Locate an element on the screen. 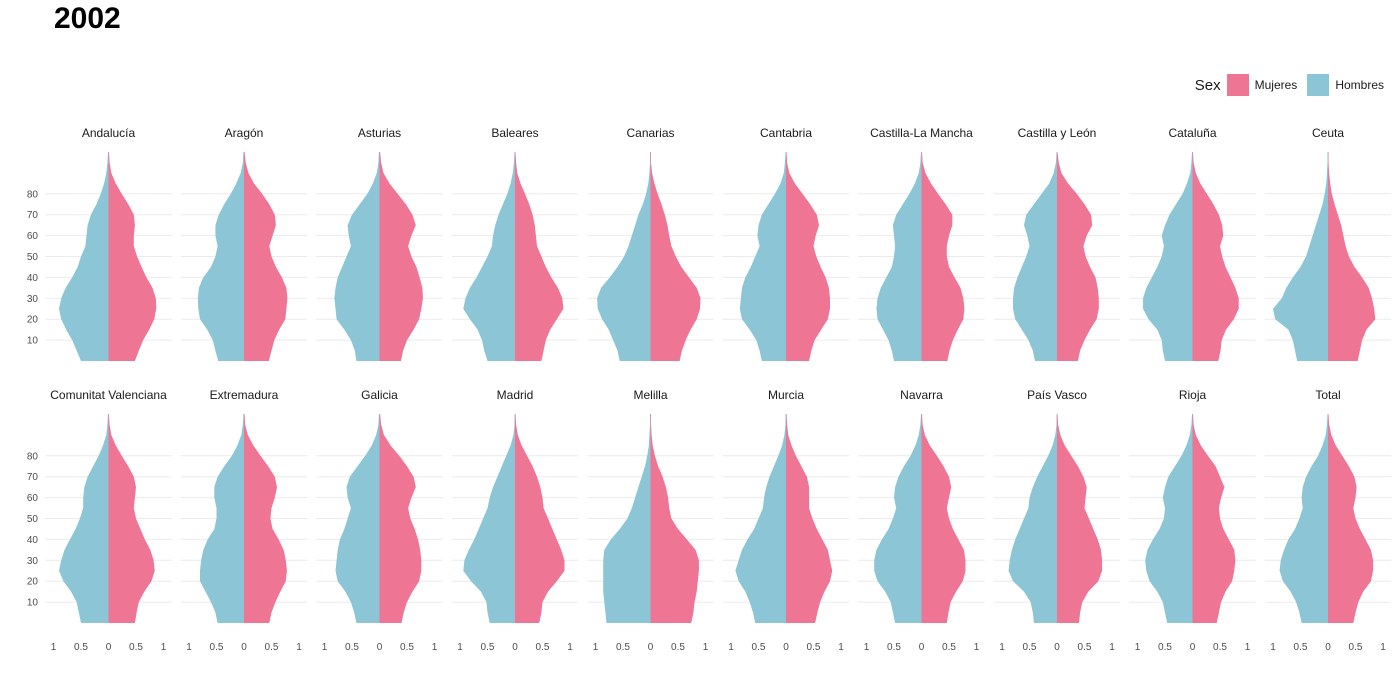  legend-title: Sex is located at coordinates (1207, 85).